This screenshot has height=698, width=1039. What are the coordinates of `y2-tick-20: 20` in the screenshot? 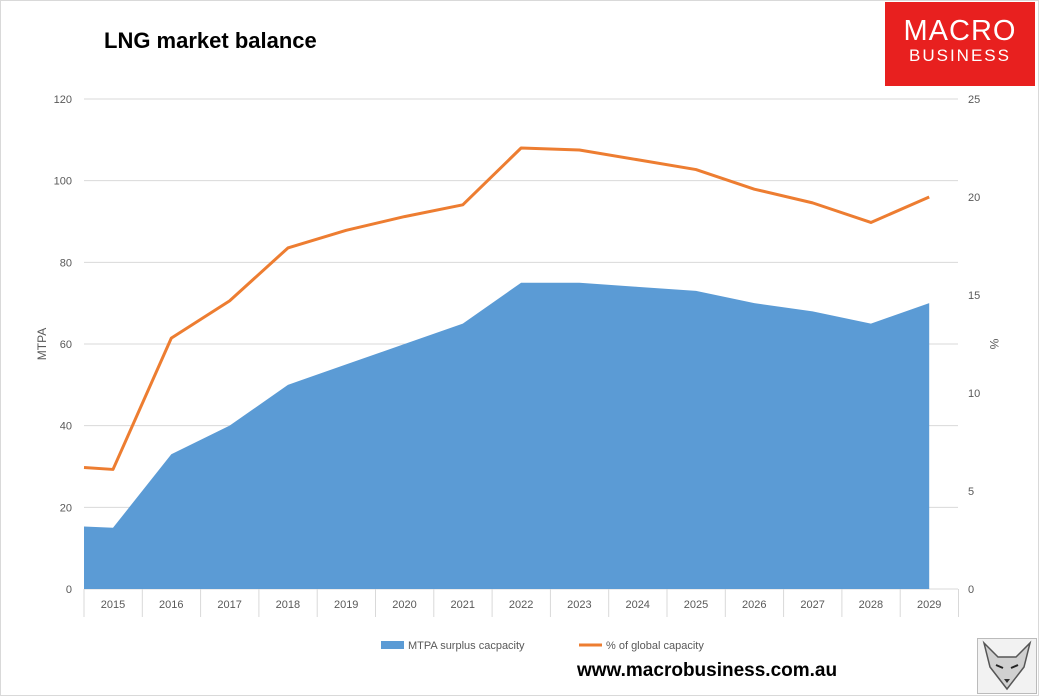 It's located at (974, 198).